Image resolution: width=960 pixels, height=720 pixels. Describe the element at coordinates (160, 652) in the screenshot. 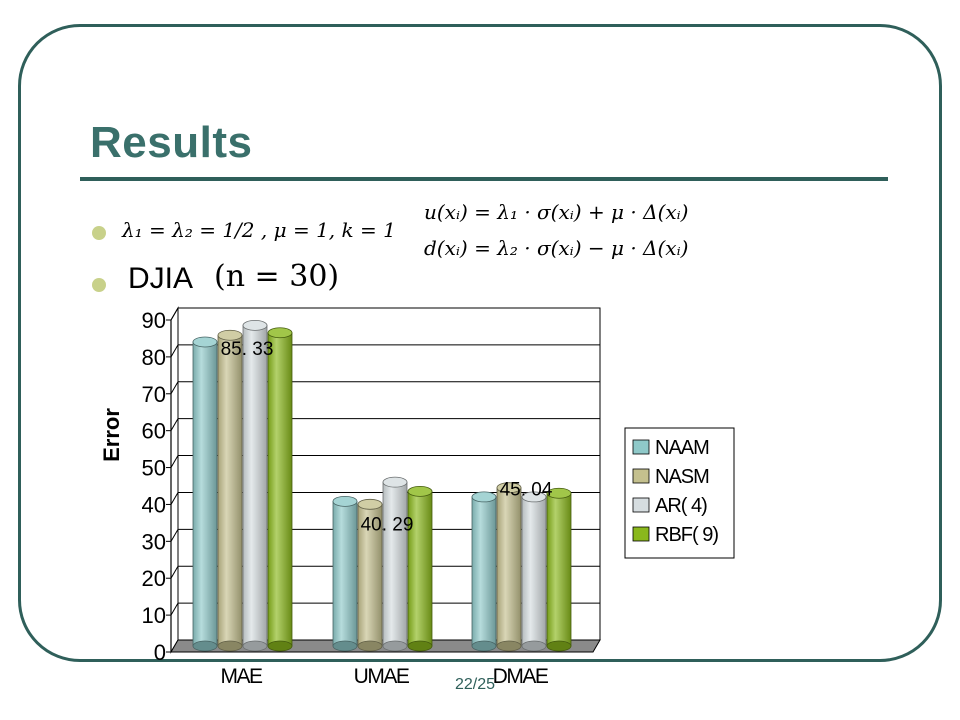

I see `y-tick-label: 0` at that location.